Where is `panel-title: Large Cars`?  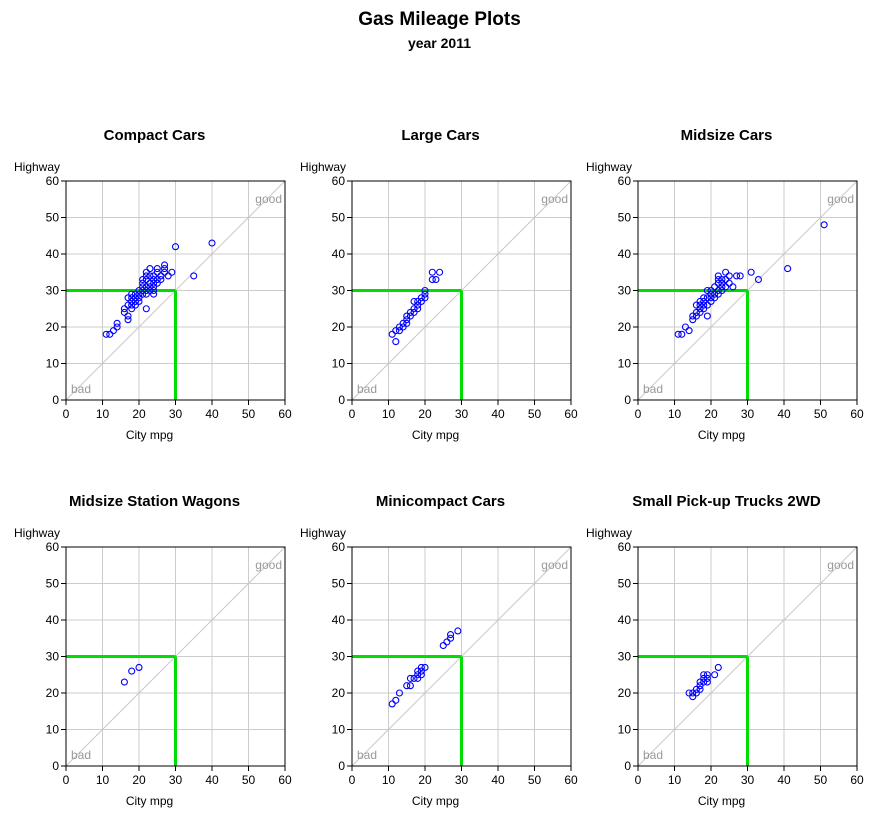
panel-title: Large Cars is located at coordinates (440, 135).